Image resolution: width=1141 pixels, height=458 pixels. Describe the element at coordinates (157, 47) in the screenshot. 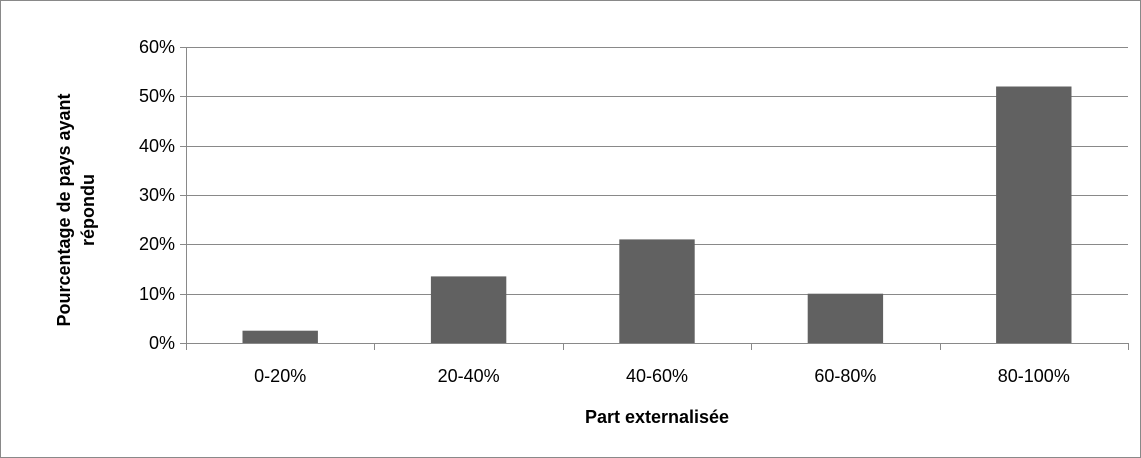

I see `y-tick-label: 60%` at that location.